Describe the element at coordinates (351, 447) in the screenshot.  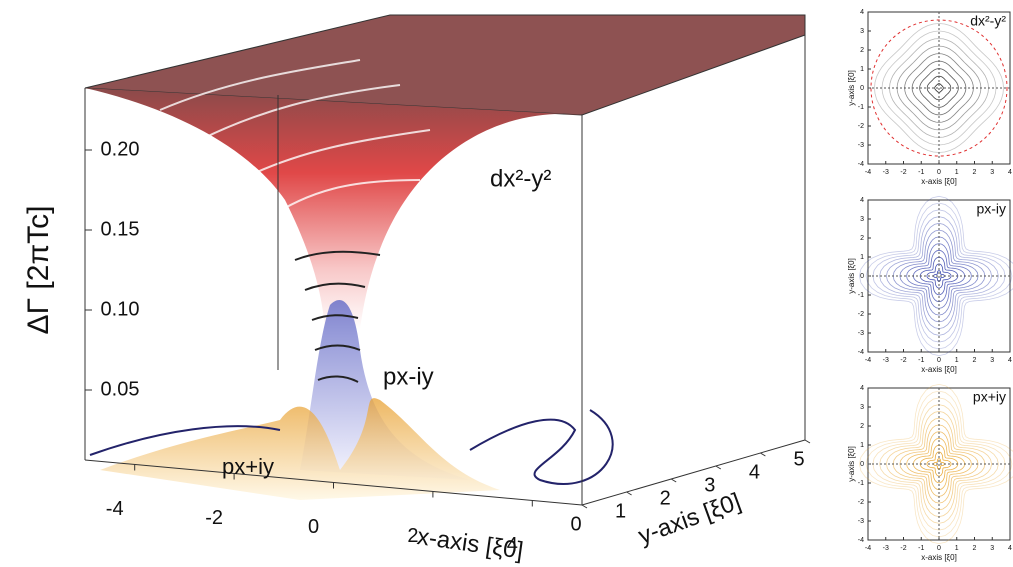
I see `contour-line` at that location.